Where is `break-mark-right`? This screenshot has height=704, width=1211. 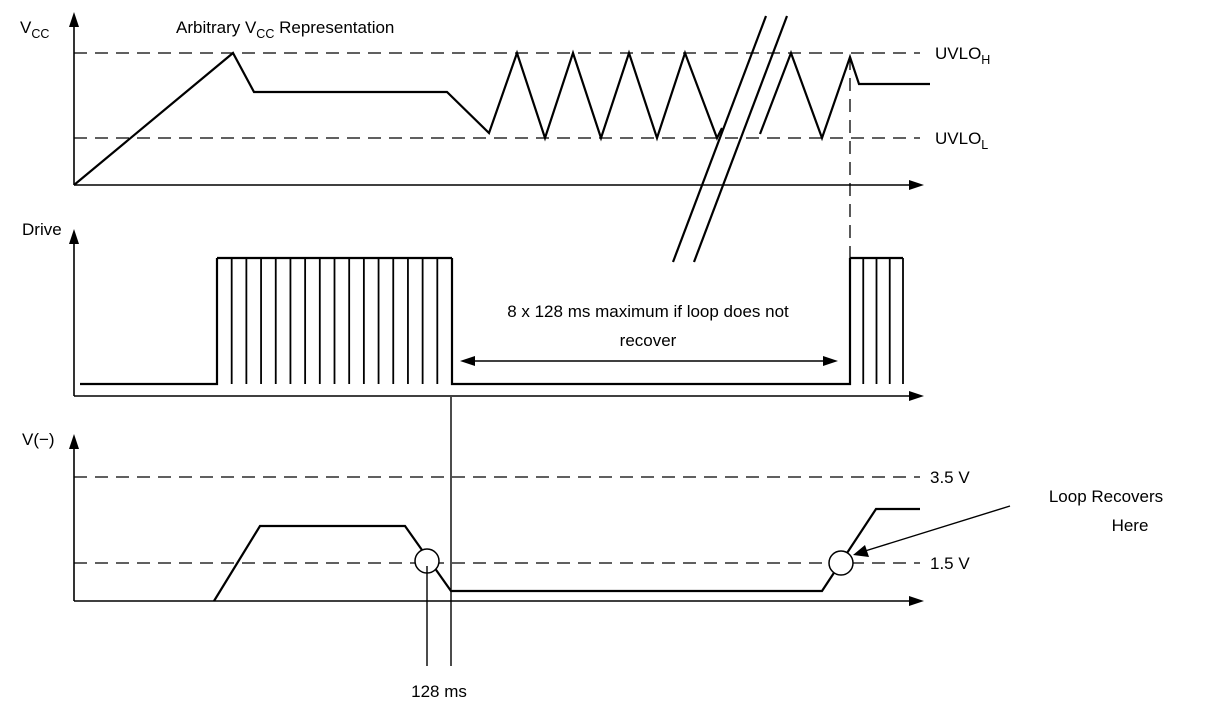 break-mark-right is located at coordinates (740, 139).